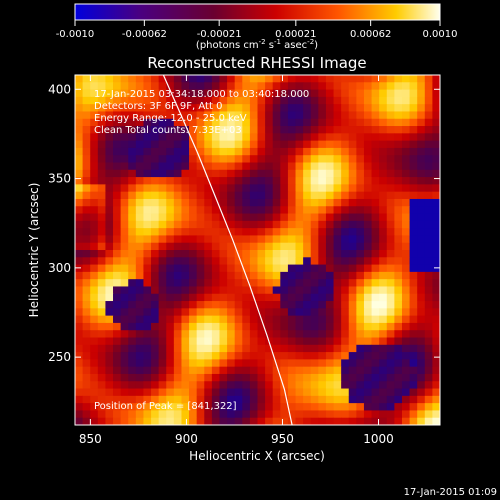 The width and height of the screenshot is (500, 500). What do you see at coordinates (59, 357) in the screenshot?
I see `y-tick-label: 250` at bounding box center [59, 357].